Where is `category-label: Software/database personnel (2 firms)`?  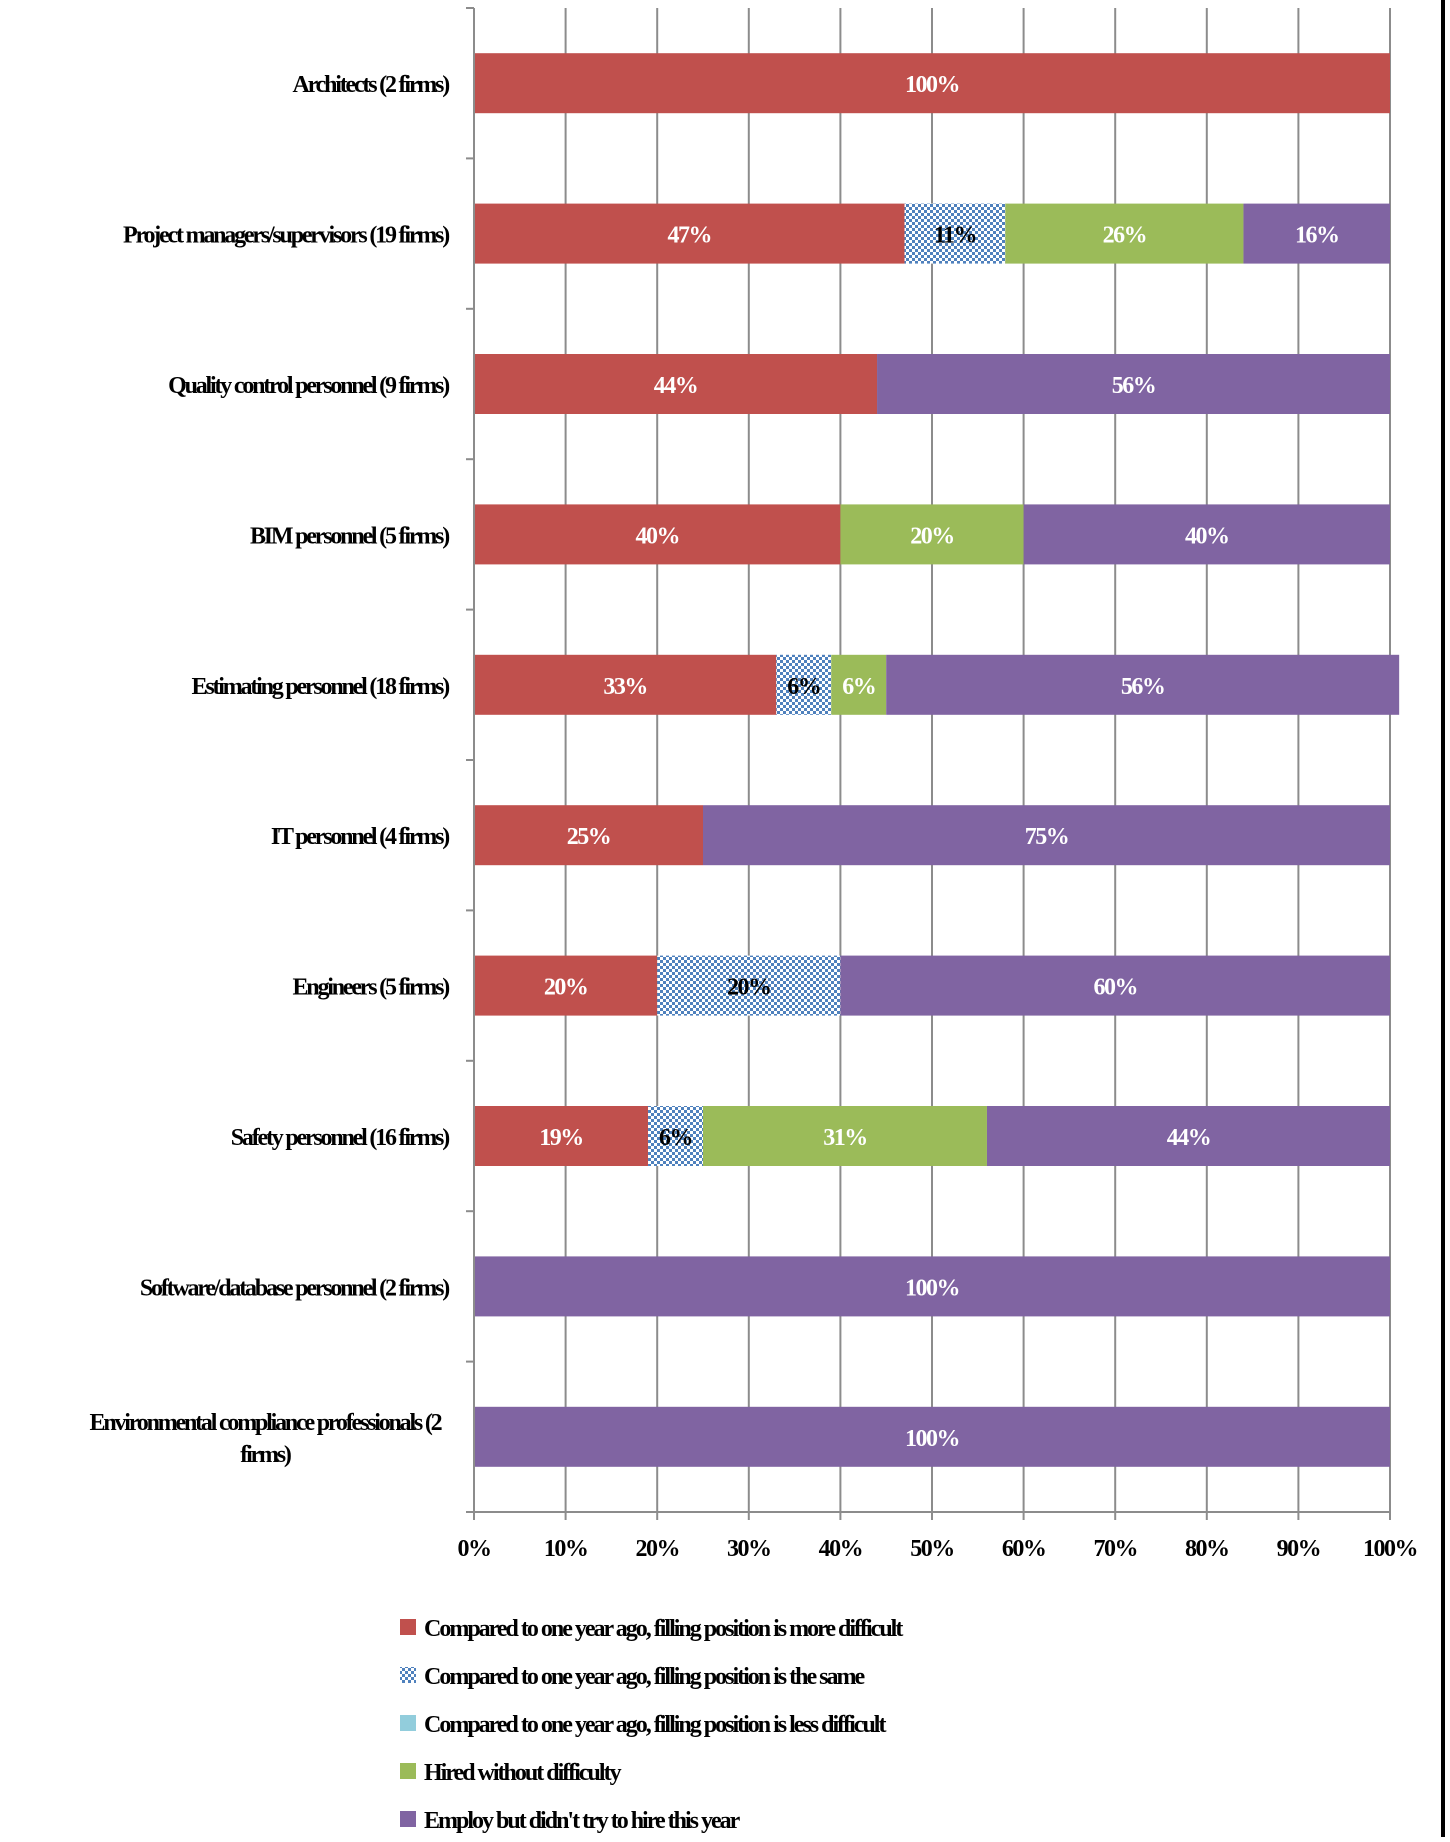
category-label: Software/database personnel (2 firms) is located at coordinates (294, 1288).